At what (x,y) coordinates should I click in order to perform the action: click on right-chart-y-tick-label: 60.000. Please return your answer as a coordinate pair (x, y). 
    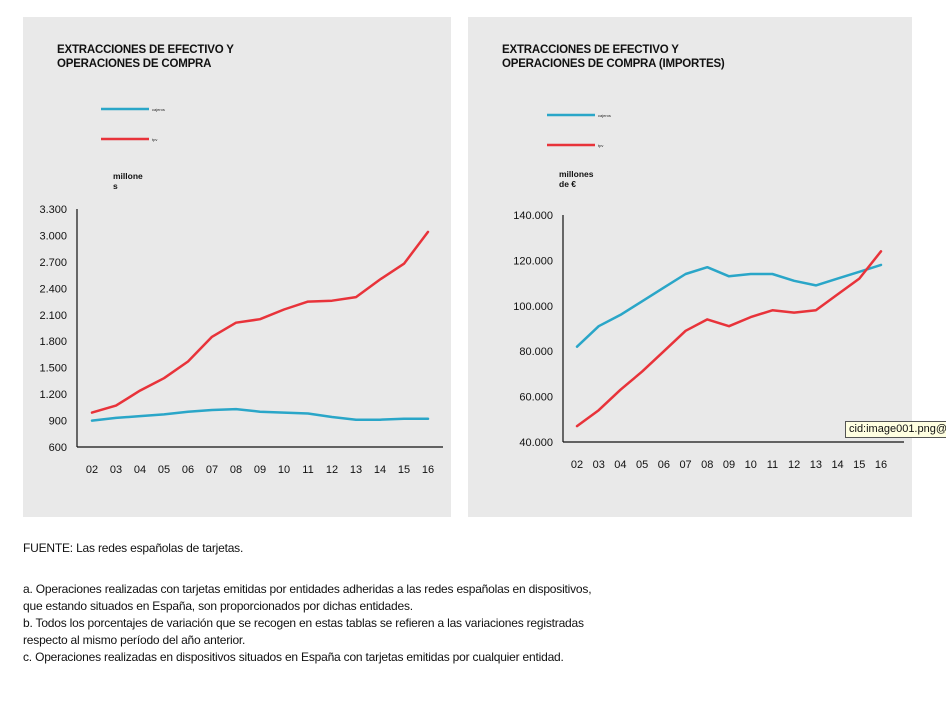
    Looking at the image, I should click on (536, 398).